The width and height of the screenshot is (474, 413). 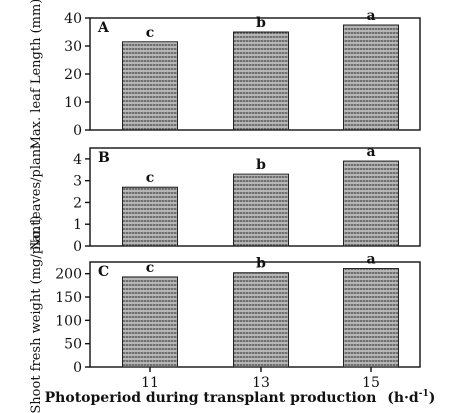 What do you see at coordinates (77, 203) in the screenshot?
I see `y-tick-label: 2` at bounding box center [77, 203].